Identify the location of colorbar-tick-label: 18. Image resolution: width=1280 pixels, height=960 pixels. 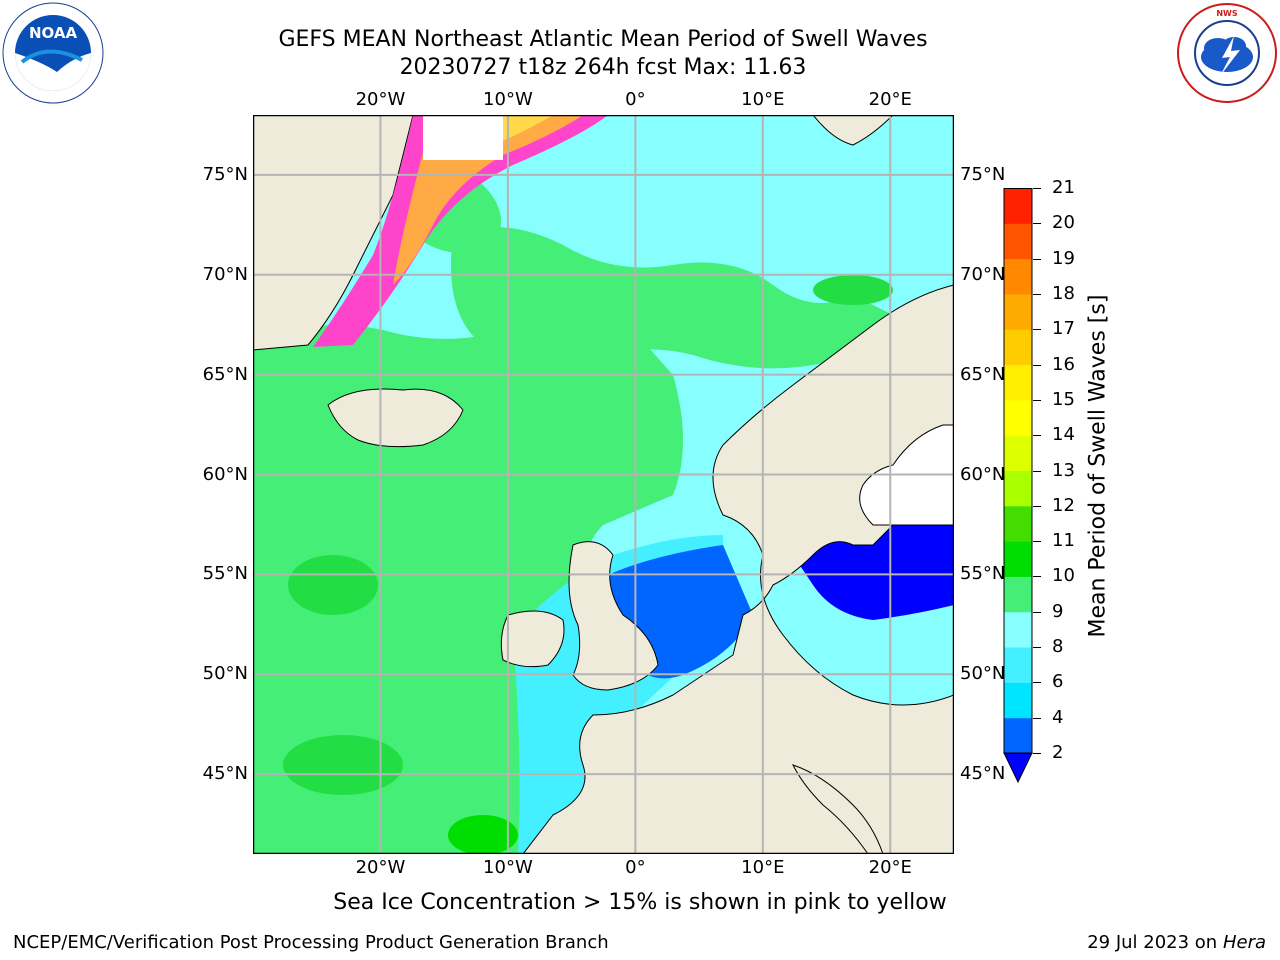
(1063, 293).